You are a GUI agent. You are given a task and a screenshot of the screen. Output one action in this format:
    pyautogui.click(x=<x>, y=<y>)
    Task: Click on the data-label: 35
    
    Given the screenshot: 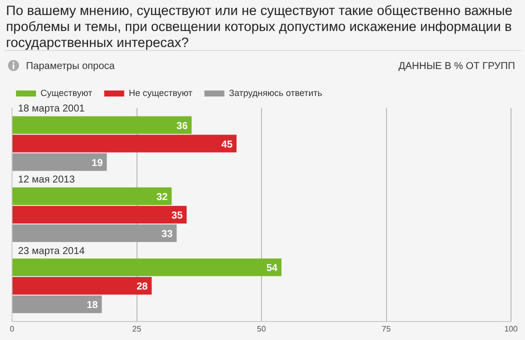 What is the action you would take?
    pyautogui.click(x=178, y=216)
    